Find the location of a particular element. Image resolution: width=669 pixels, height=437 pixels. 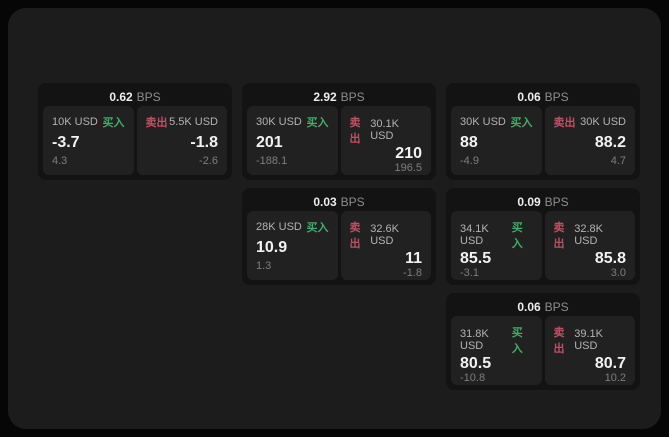

sell-quote-tile: 卖出 39.1K USD 80.7 10.2 is located at coordinates (589, 350).